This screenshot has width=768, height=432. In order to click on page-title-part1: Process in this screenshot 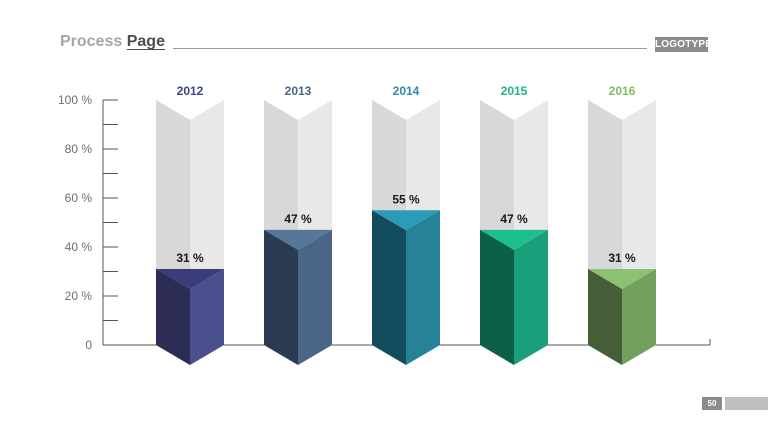, I will do `click(91, 41)`.